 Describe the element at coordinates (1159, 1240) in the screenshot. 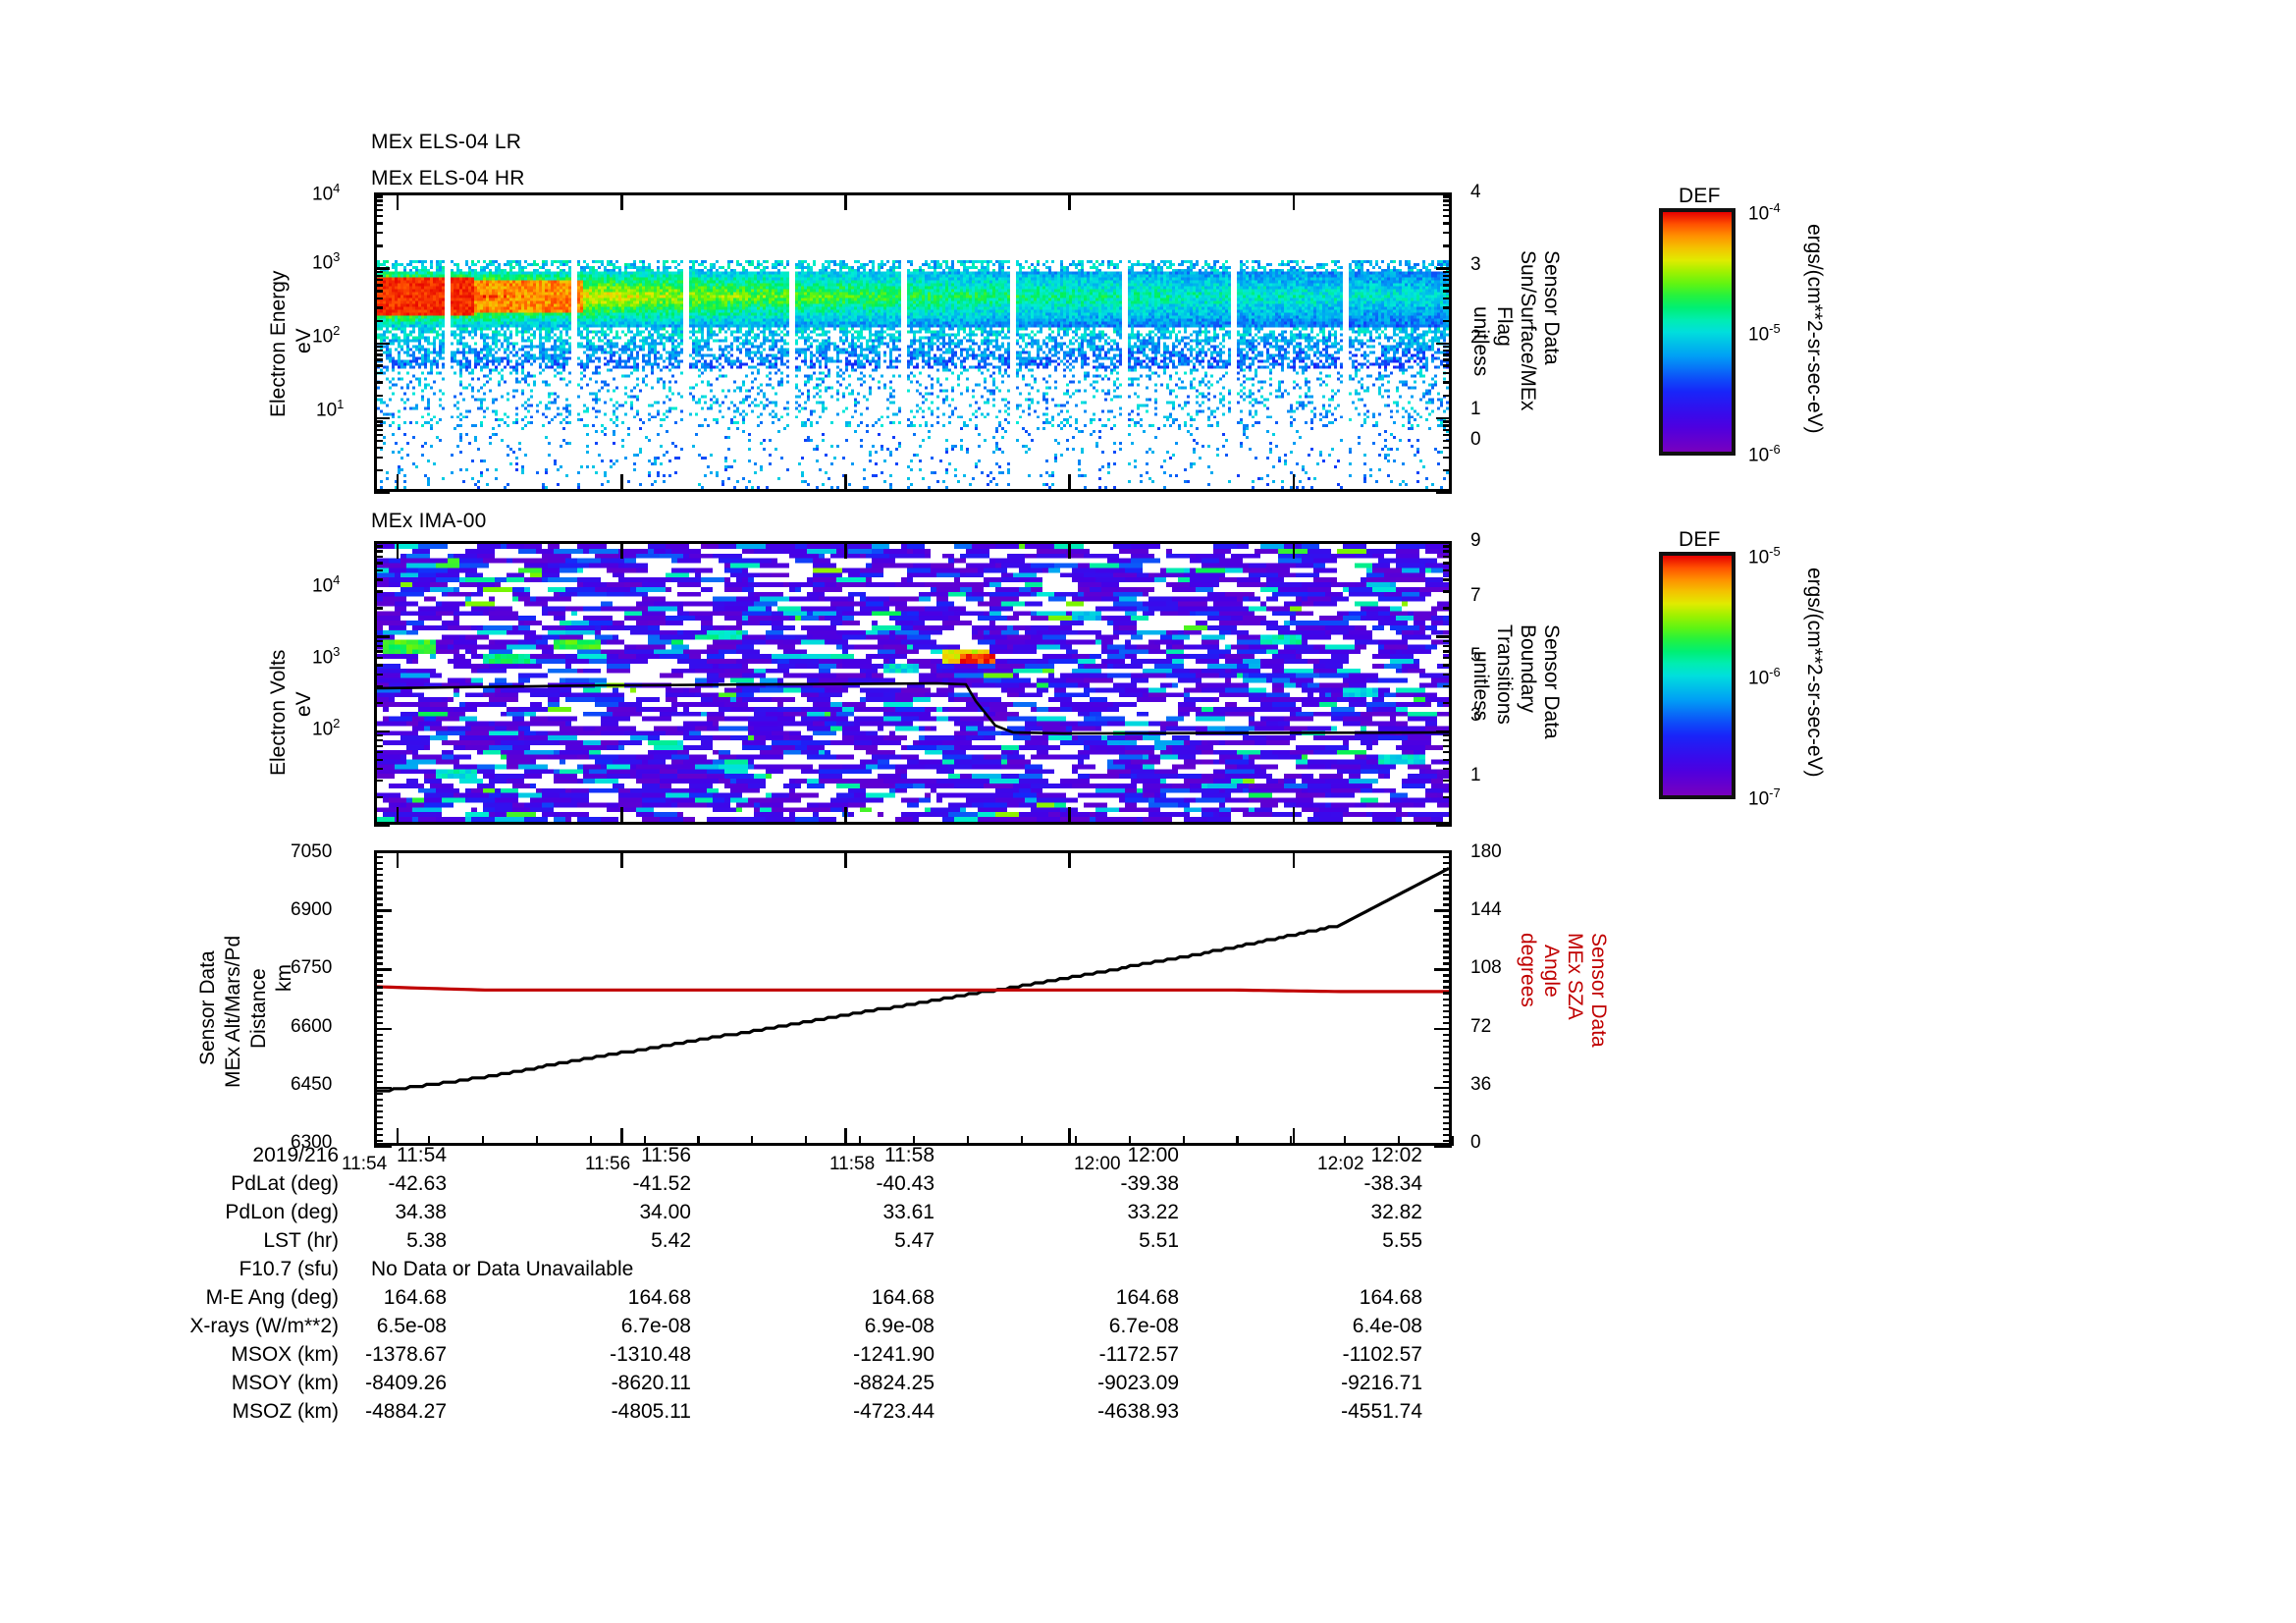

I see `table-cell: 5.51` at that location.